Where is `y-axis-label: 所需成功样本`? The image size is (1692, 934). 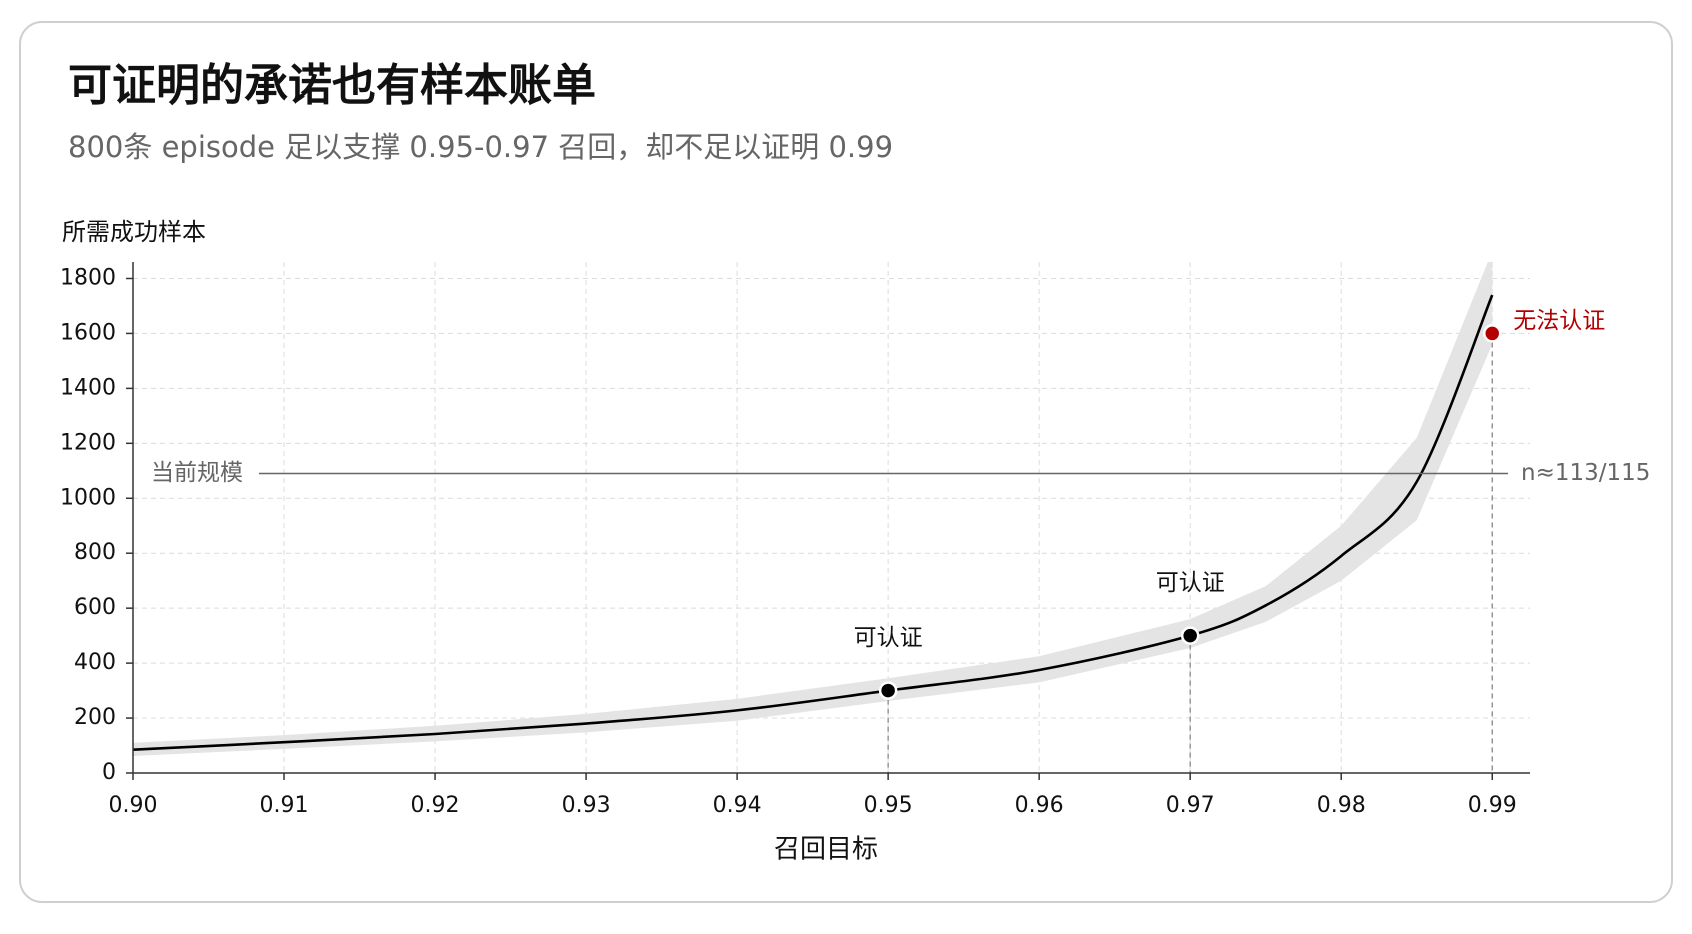
y-axis-label: 所需成功样本 is located at coordinates (134, 232).